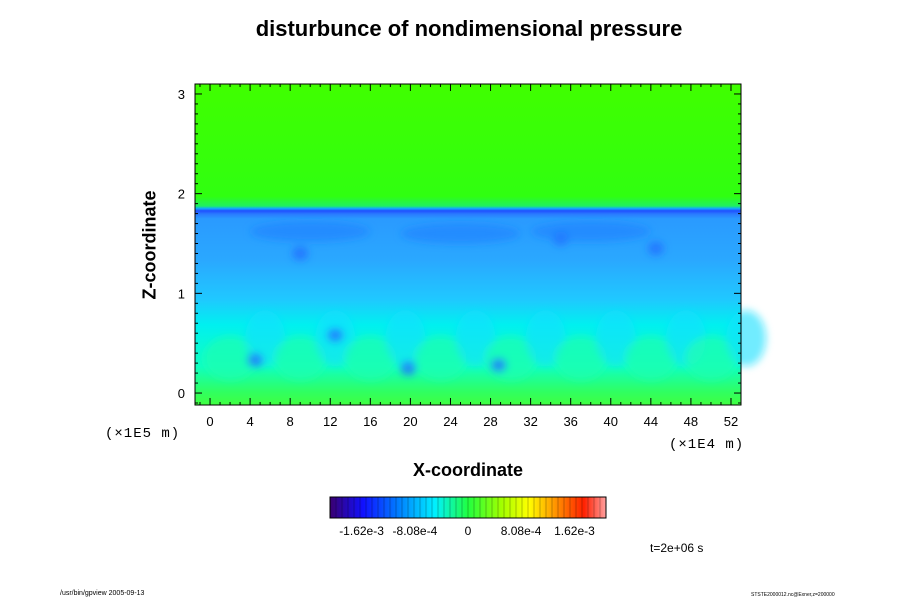 The height and width of the screenshot is (600, 900). What do you see at coordinates (651, 421) in the screenshot?
I see `x-tick-label: 44` at bounding box center [651, 421].